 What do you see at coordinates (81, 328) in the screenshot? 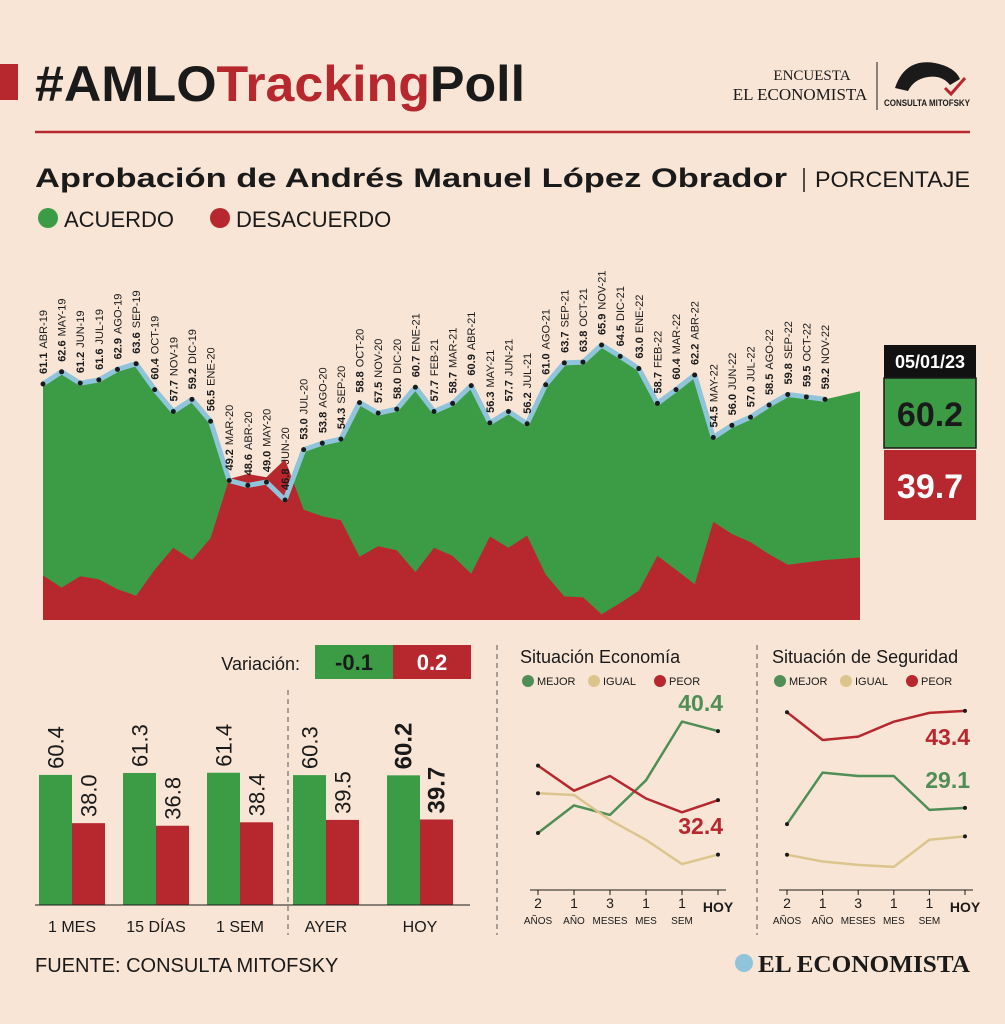
I see `point-category: JUN-19` at bounding box center [81, 328].